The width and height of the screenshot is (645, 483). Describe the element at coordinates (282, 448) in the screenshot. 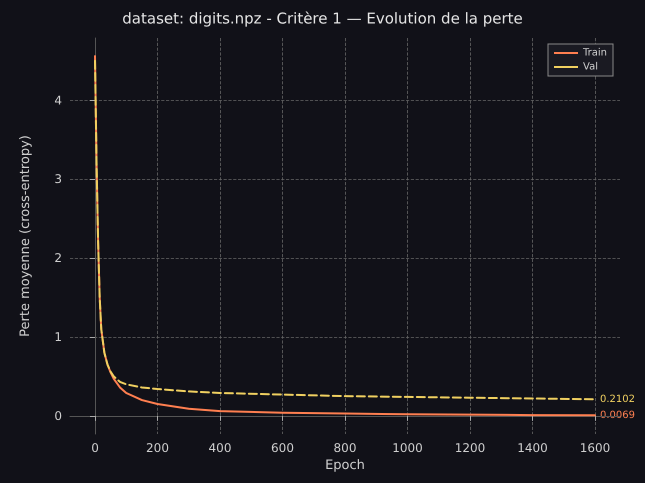

I see `x-tick-label: 600` at that location.